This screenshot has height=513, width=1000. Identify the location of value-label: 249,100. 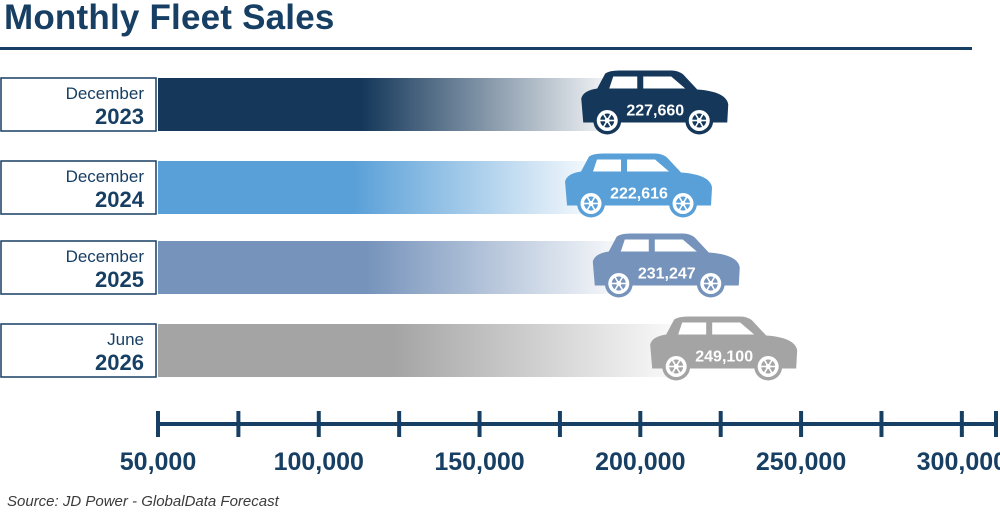
(724, 357).